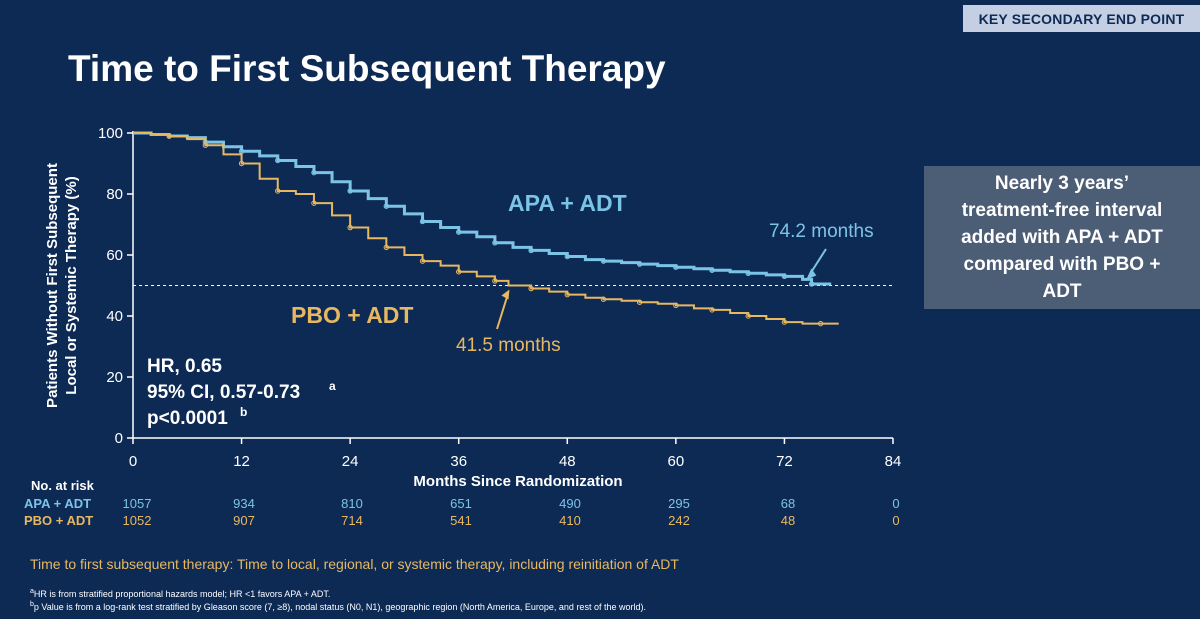  What do you see at coordinates (32, 591) in the screenshot?
I see `footnote-marker: a` at bounding box center [32, 591].